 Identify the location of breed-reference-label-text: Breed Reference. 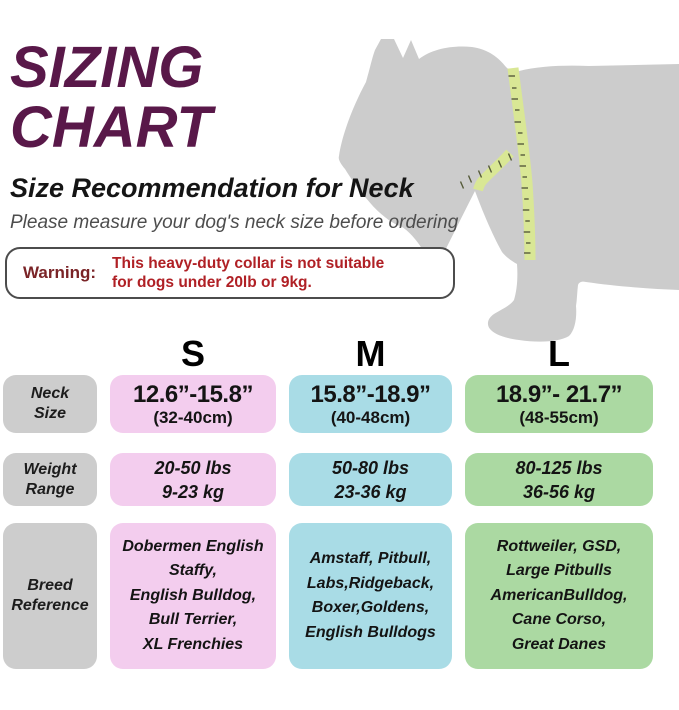
(50, 595).